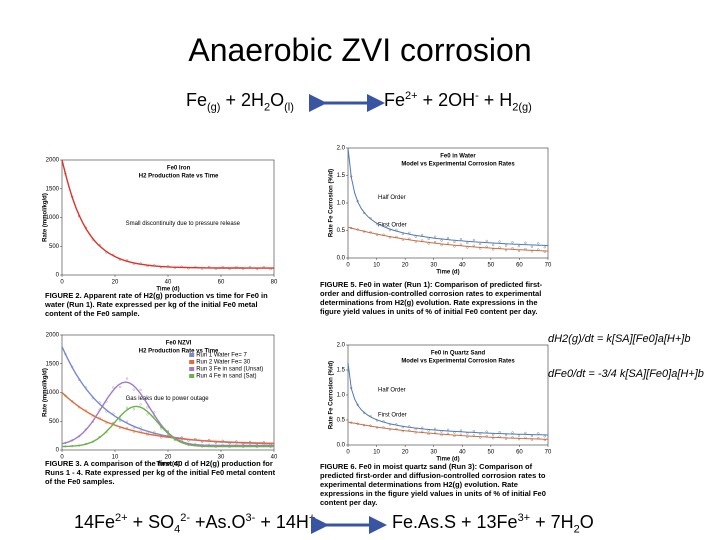  What do you see at coordinates (522, 107) in the screenshot?
I see `subscript: 2(g)` at bounding box center [522, 107].